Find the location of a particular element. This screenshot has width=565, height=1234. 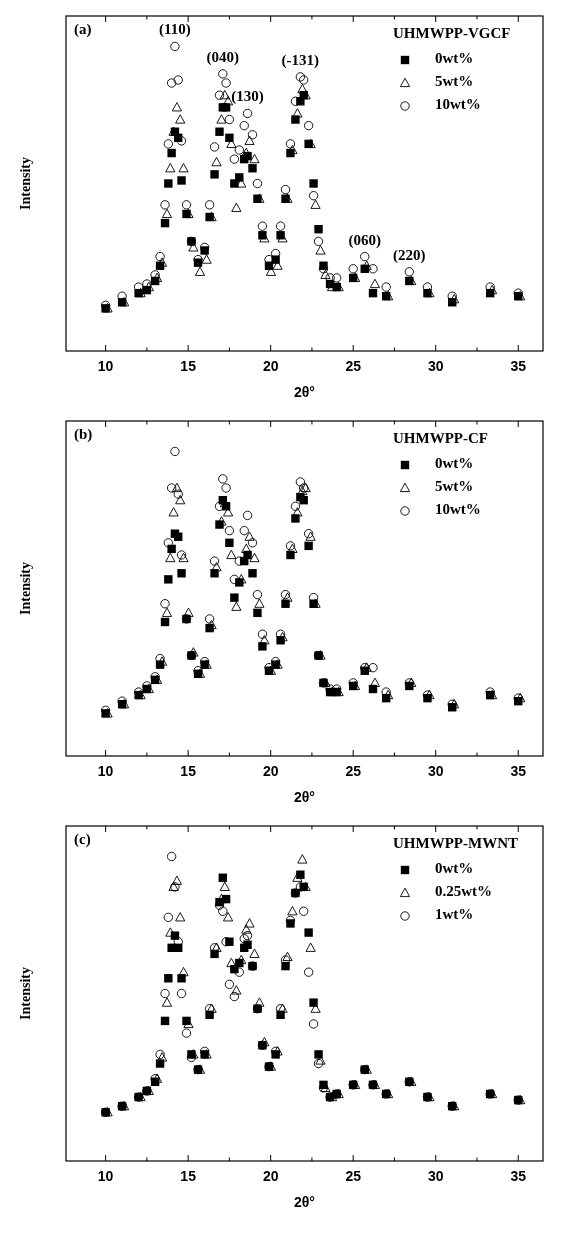

chart-title: (a) is located at coordinates (83, 29).